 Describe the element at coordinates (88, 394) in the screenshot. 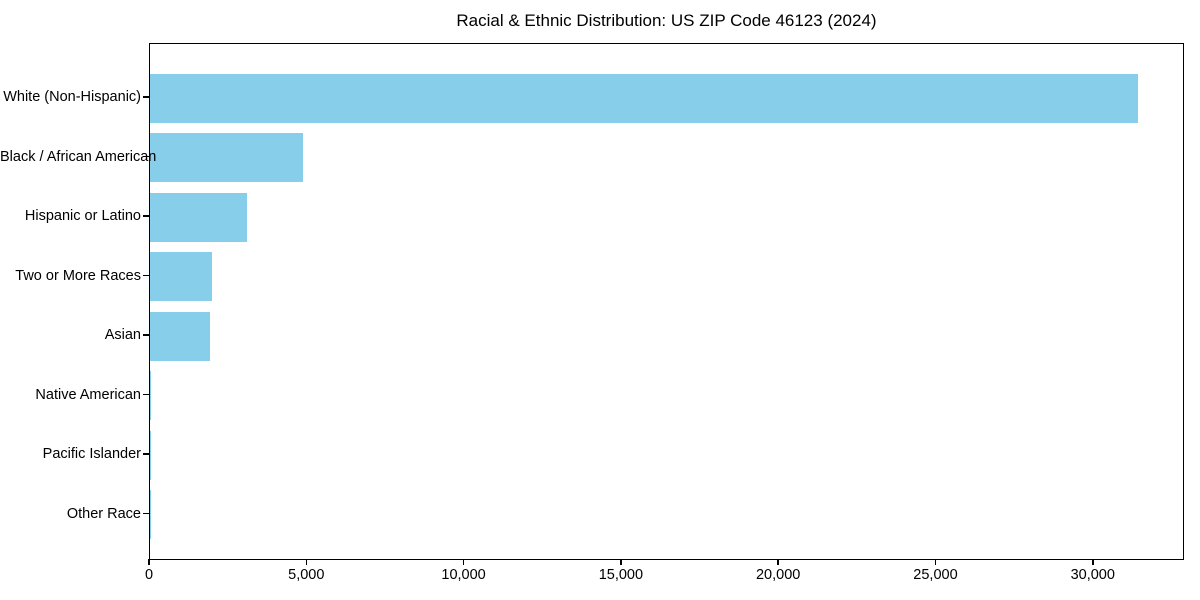

I see `y-tick-label-native-american: Native American` at that location.